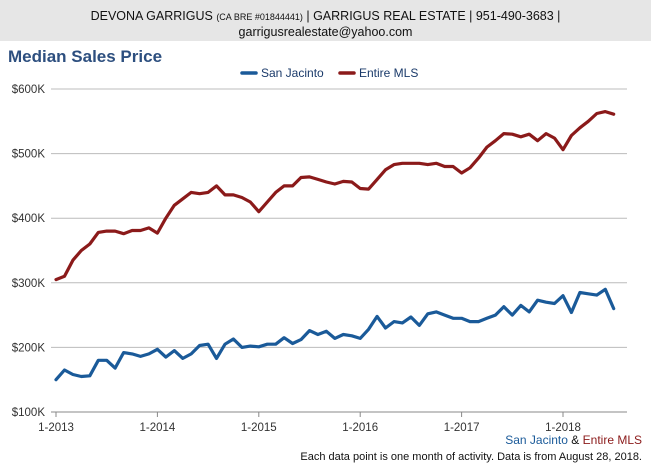 This screenshot has height=467, width=651. I want to click on x-tick-label: 1-2015, so click(259, 428).